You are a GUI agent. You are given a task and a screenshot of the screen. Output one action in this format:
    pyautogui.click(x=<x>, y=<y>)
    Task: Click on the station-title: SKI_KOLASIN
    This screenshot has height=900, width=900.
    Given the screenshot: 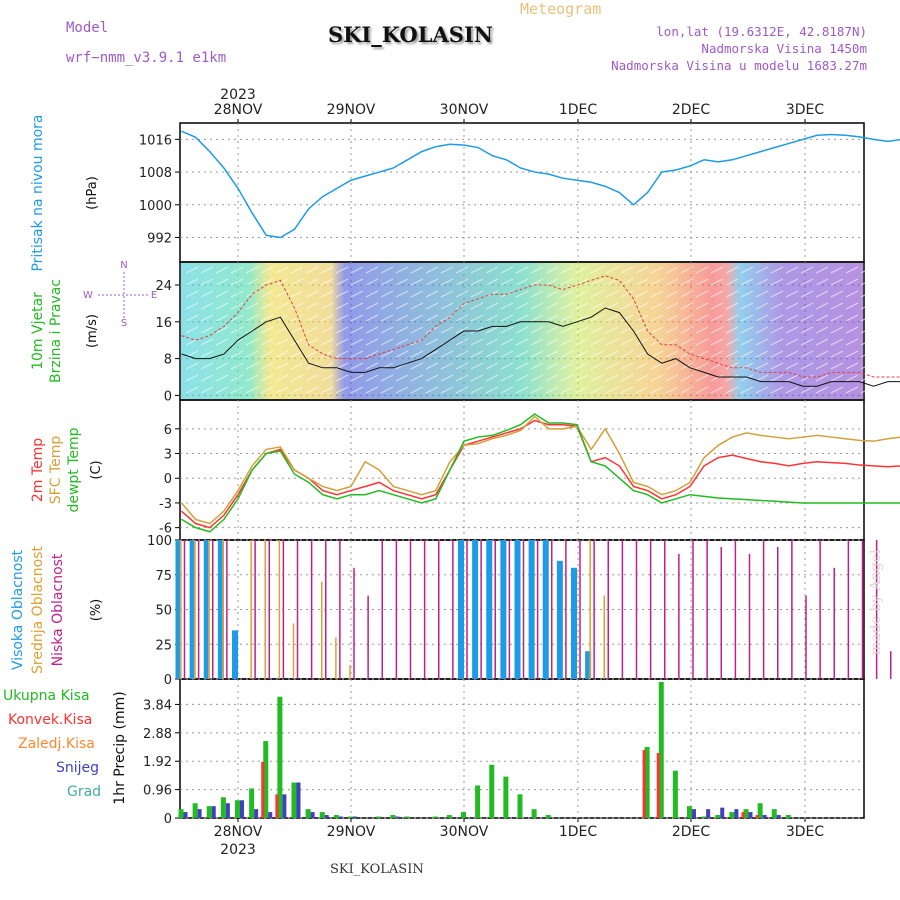 What is the action you would take?
    pyautogui.click(x=410, y=34)
    